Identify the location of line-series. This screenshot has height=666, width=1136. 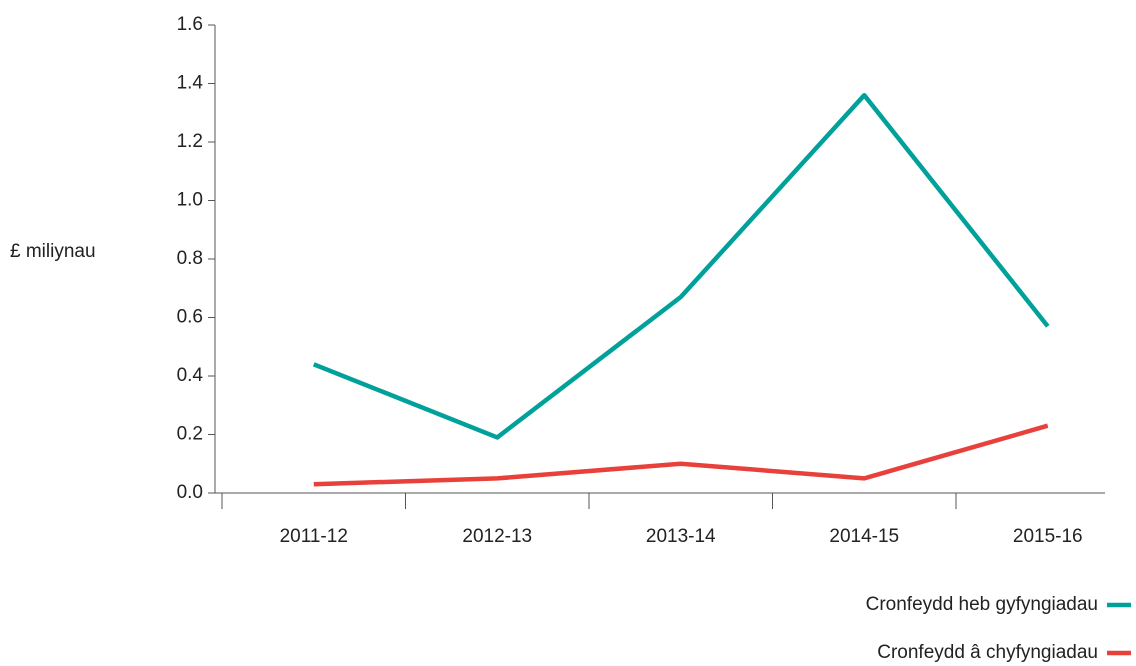
(681, 455).